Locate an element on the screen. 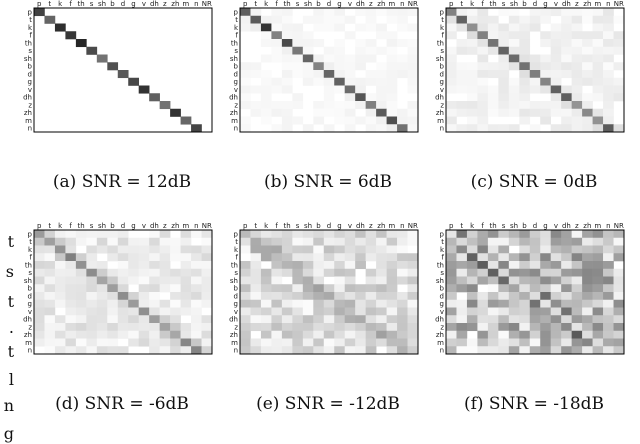  row-label: k is located at coordinates (30, 250).